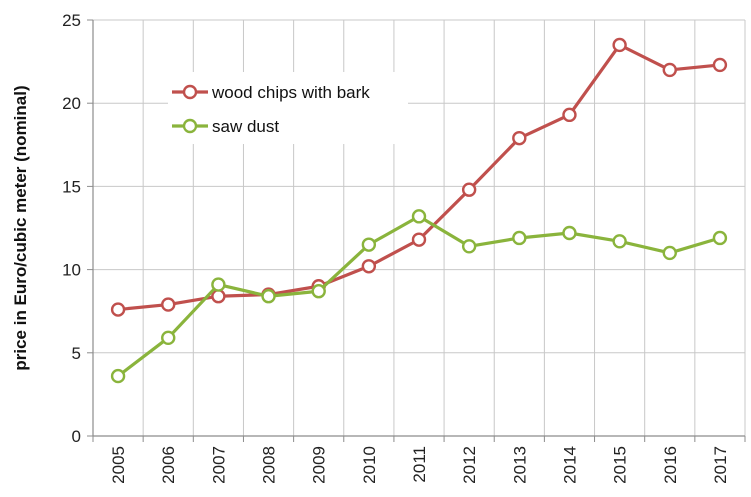  What do you see at coordinates (469, 465) in the screenshot?
I see `x-tick-label: 2012` at bounding box center [469, 465].